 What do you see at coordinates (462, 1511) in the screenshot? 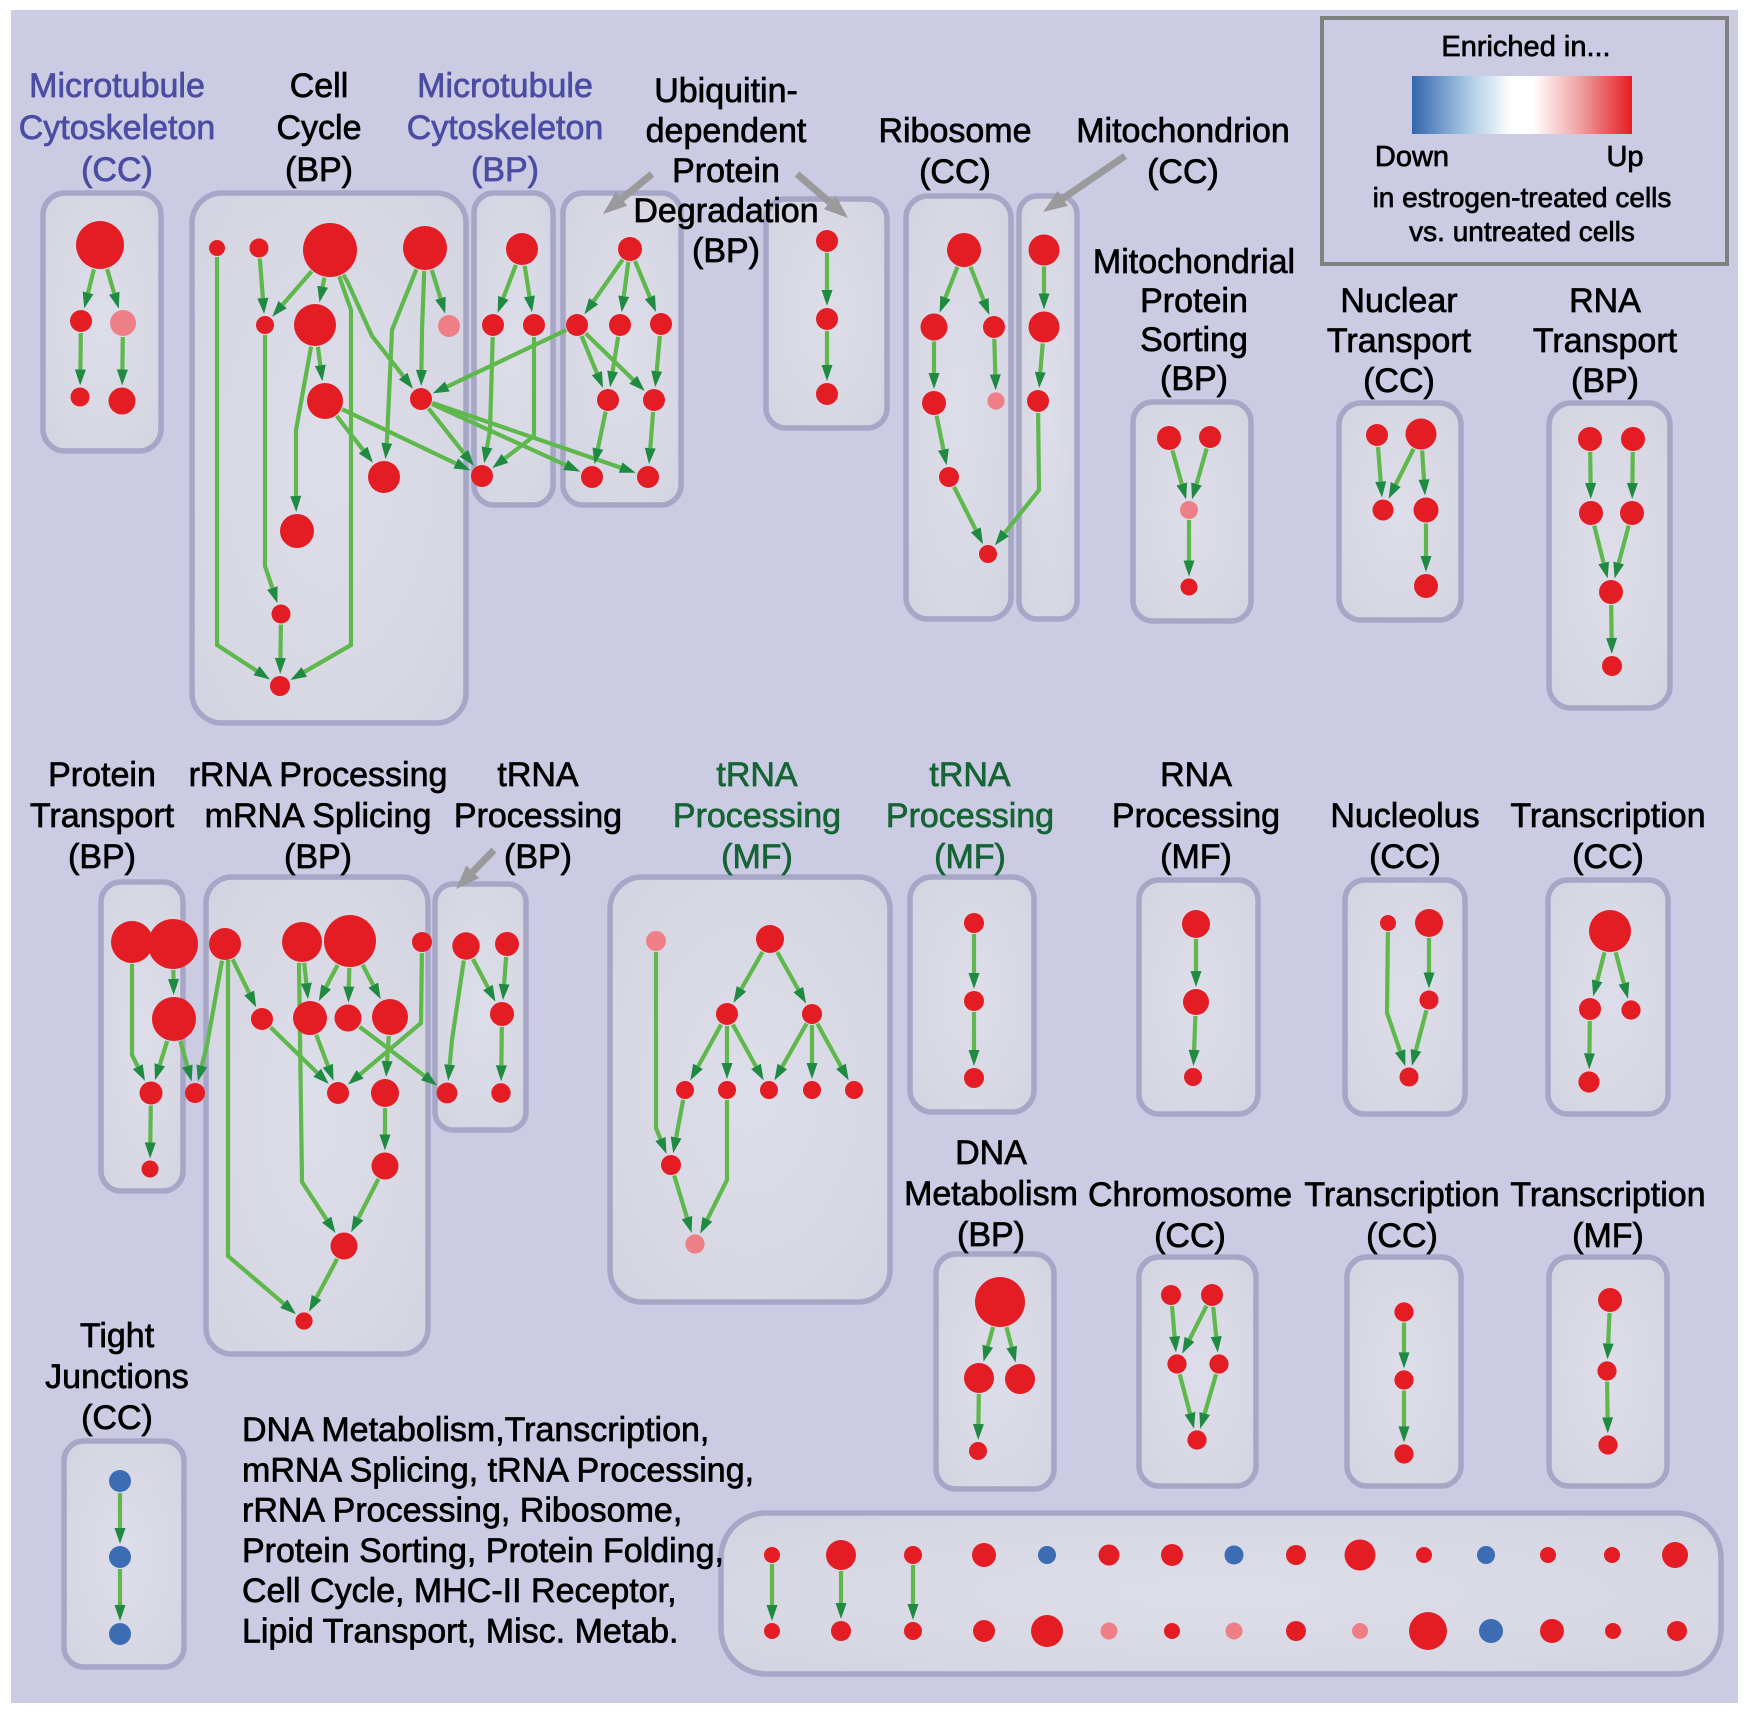
I see `svg-text: rRNA Processing, Ribosome,` at bounding box center [462, 1511].